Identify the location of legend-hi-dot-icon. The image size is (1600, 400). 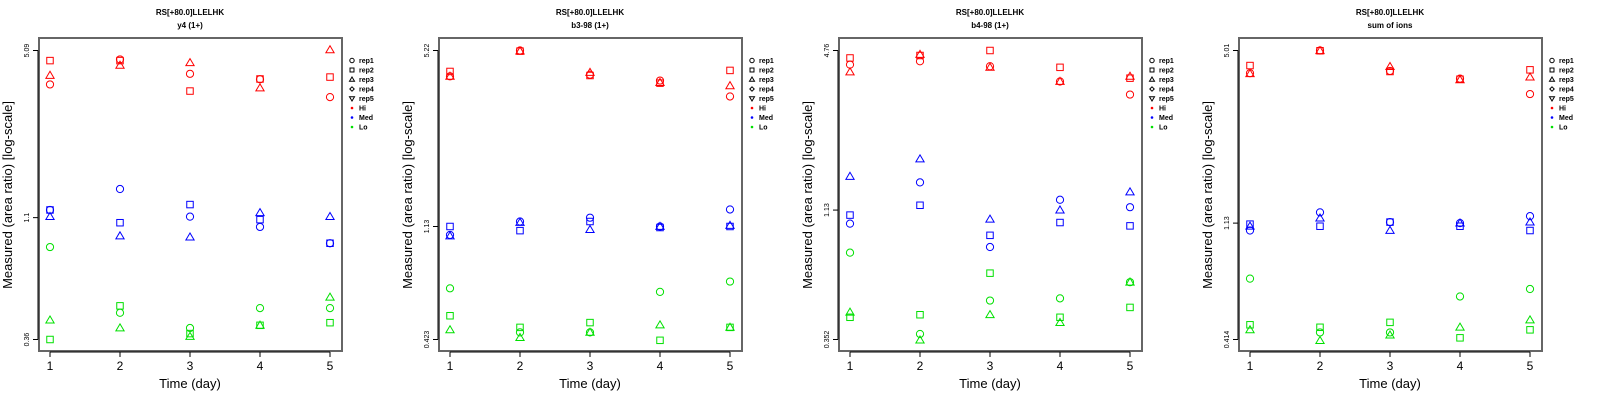
(1152, 108).